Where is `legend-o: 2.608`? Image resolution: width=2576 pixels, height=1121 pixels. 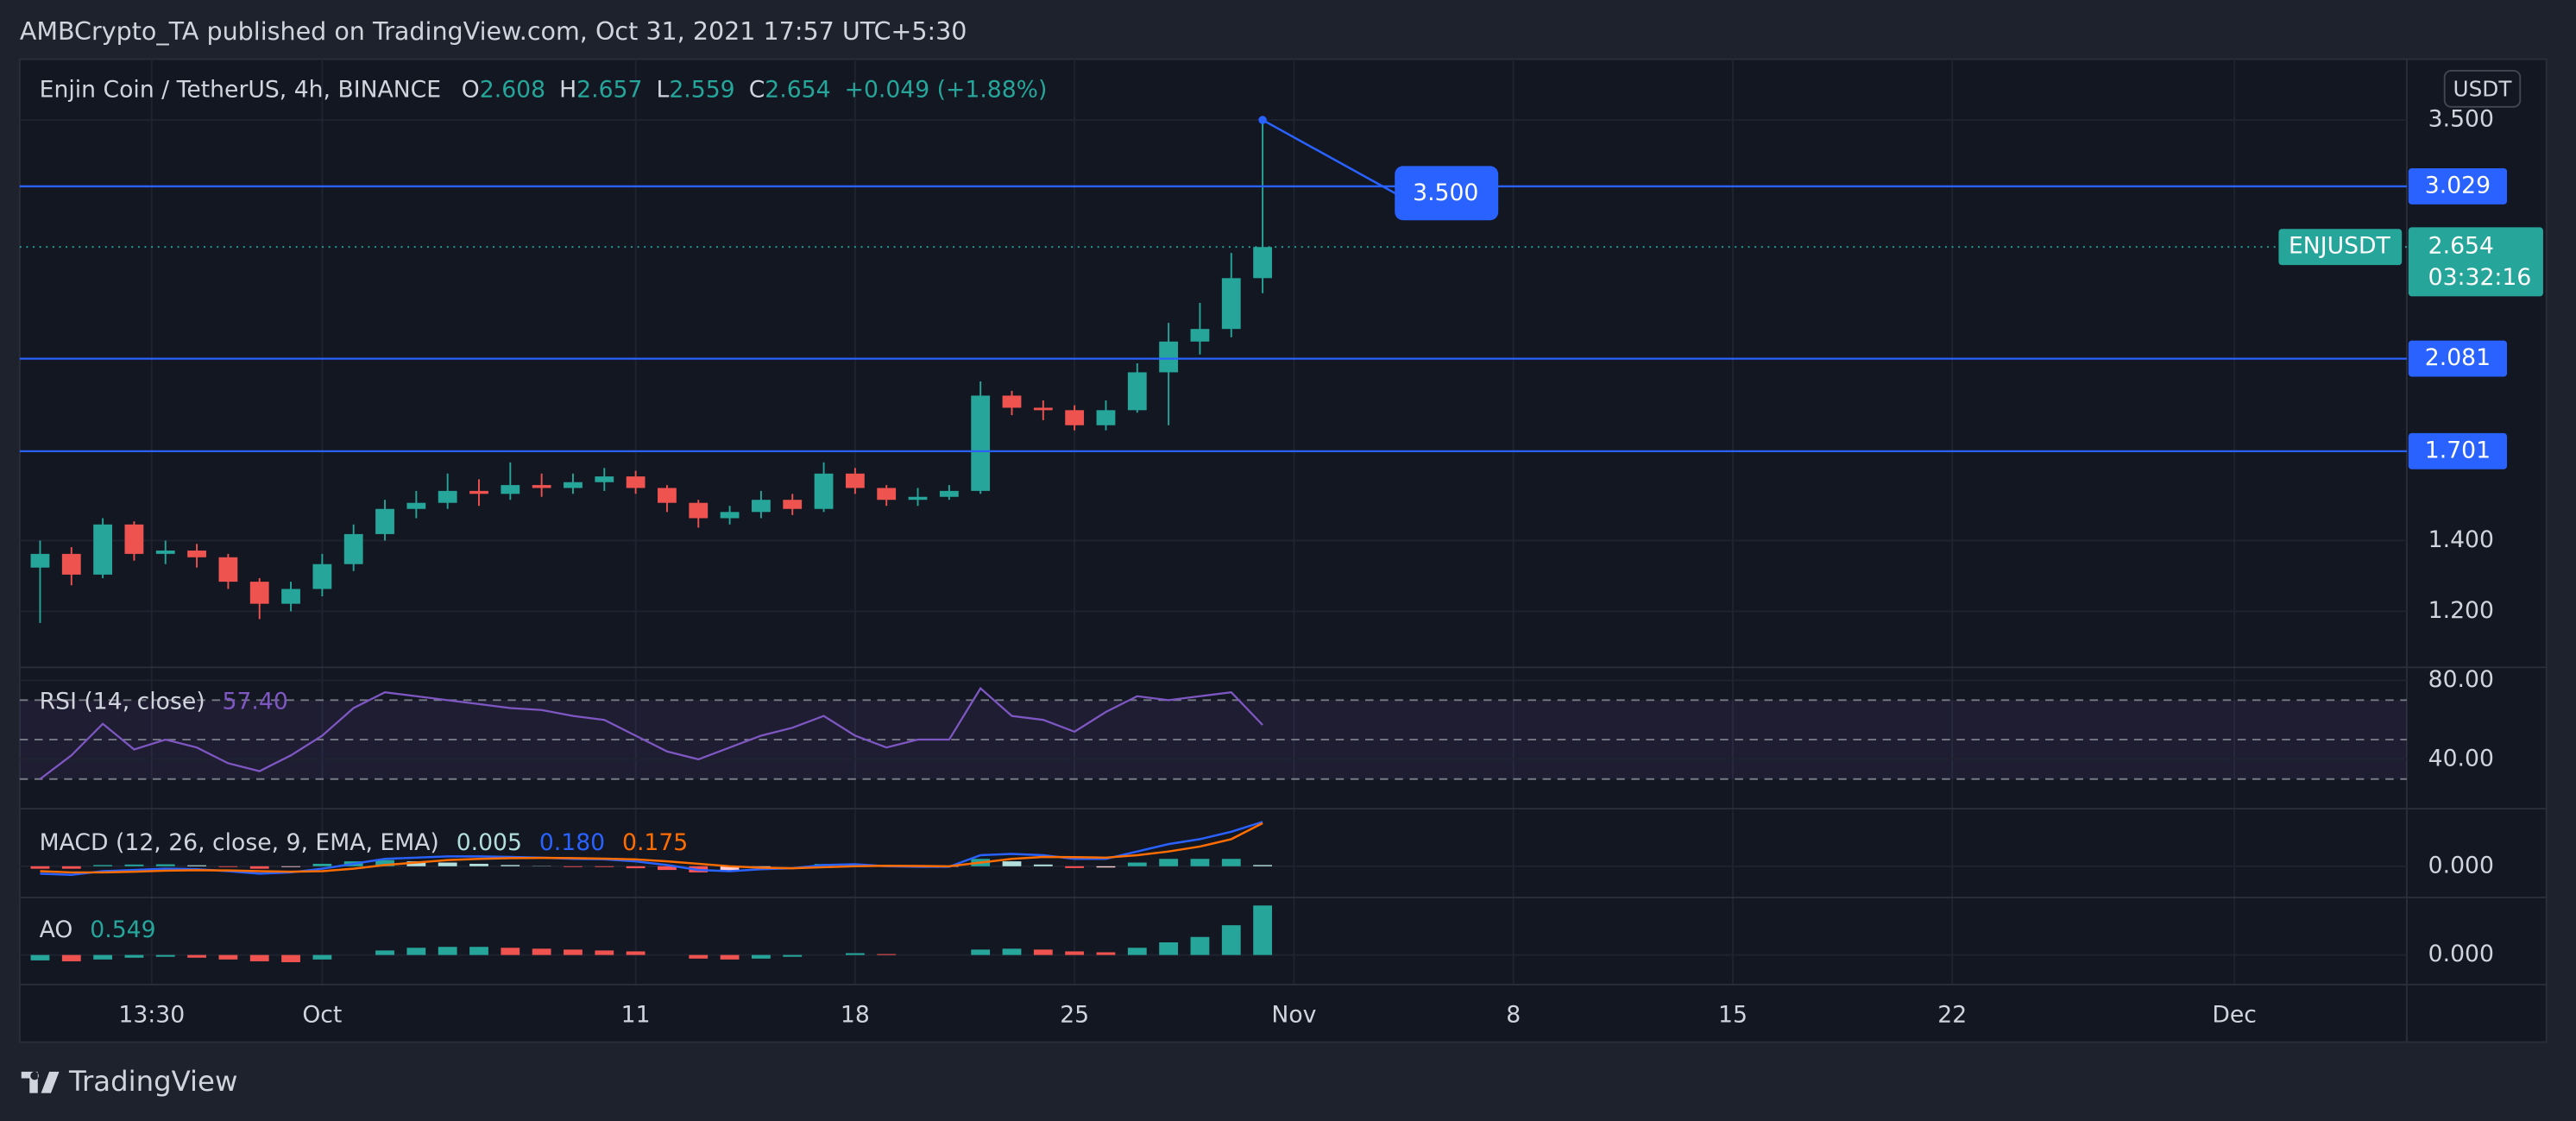
legend-o: 2.608 is located at coordinates (512, 89).